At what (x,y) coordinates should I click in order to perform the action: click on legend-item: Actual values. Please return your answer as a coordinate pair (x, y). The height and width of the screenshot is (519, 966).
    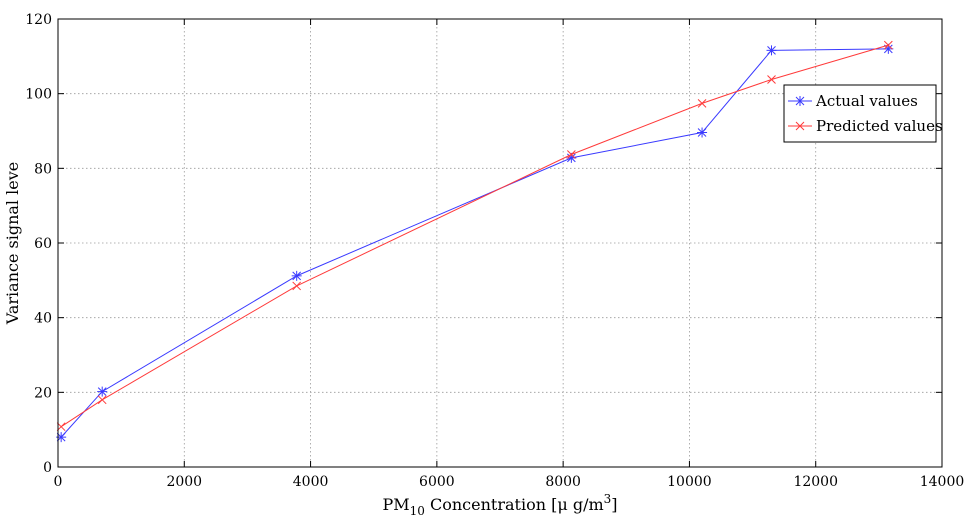
    Looking at the image, I should click on (853, 101).